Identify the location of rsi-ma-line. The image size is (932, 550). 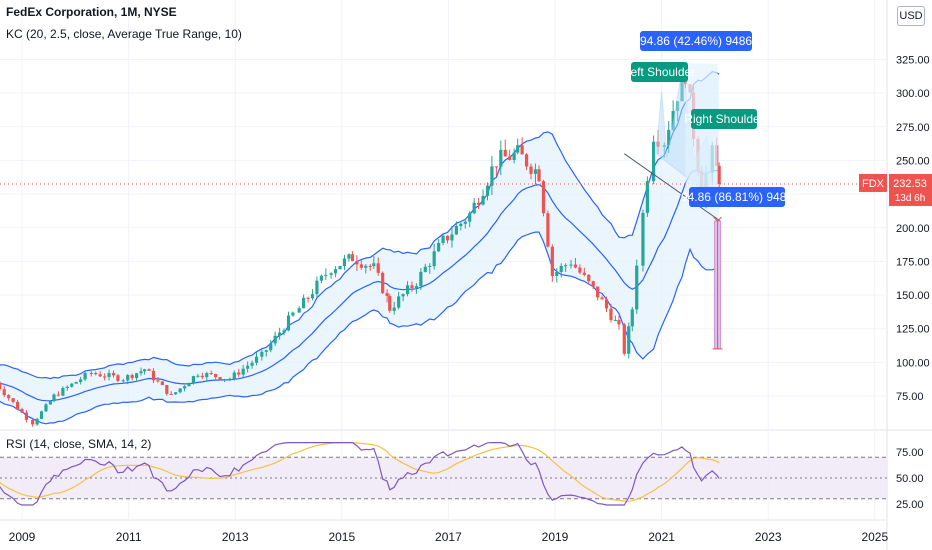
(360, 472).